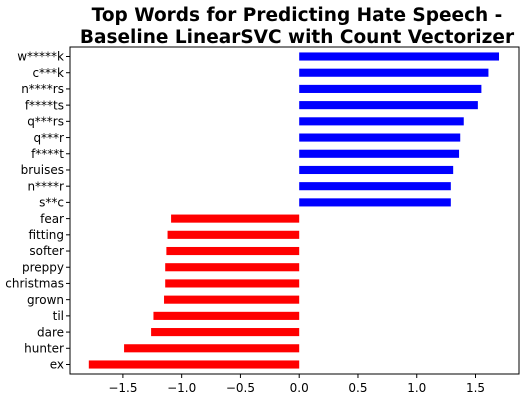 Image resolution: width=527 pixels, height=401 pixels. What do you see at coordinates (45, 122) in the screenshot?
I see `y-tick-label: q***rs` at bounding box center [45, 122].